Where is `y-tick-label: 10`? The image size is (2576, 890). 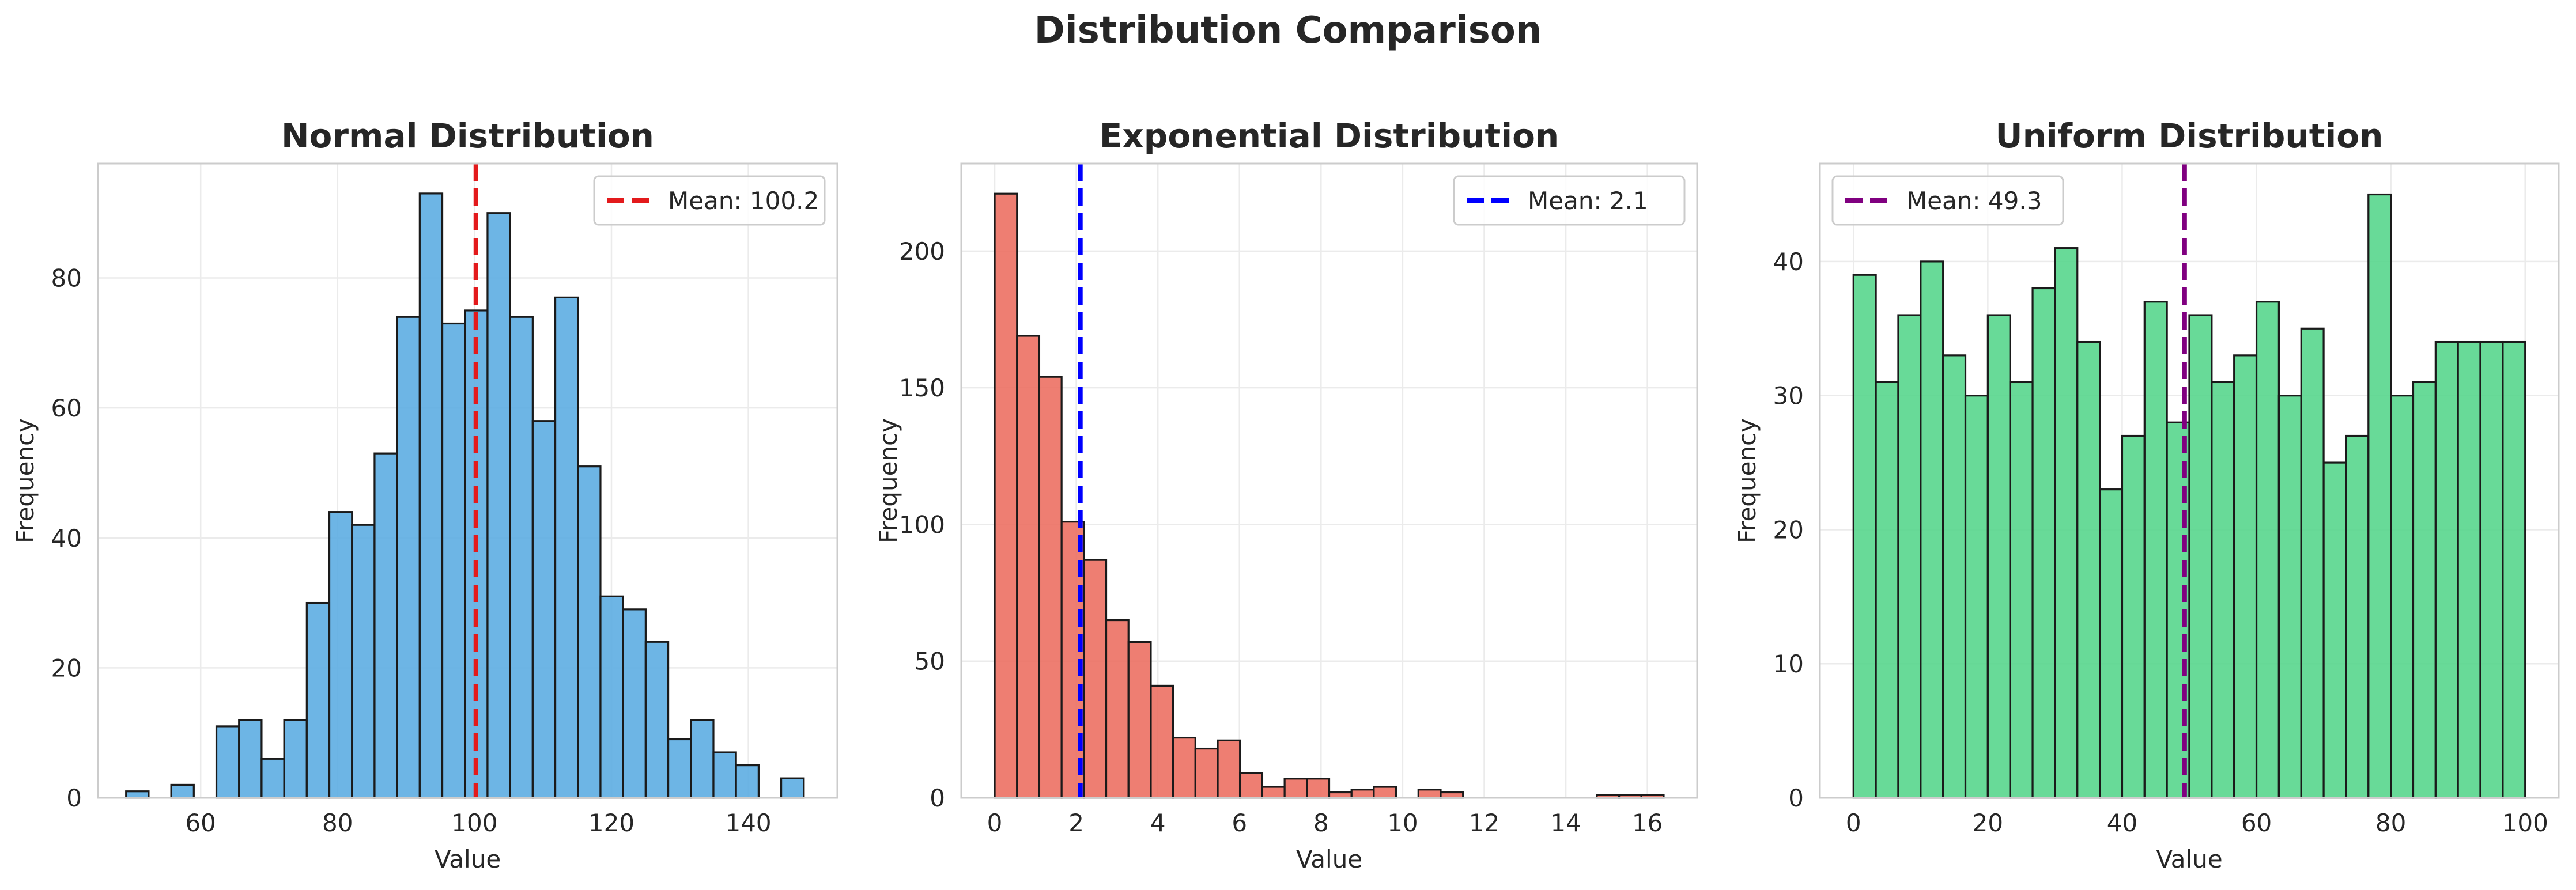
y-tick-label: 10 is located at coordinates (1788, 664).